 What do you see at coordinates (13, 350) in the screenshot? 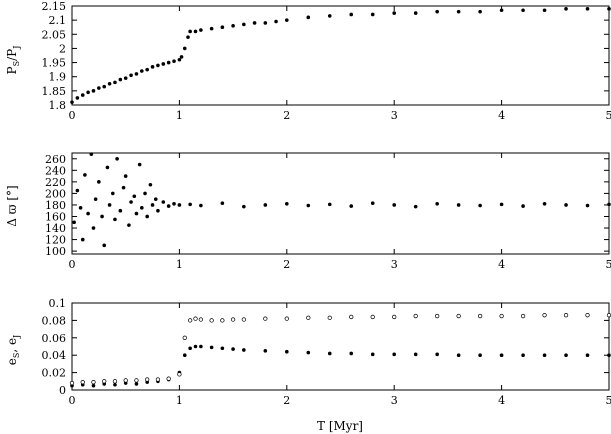
I see `y-axis-label-eccentricity: eS, eJ` at bounding box center [13, 350].